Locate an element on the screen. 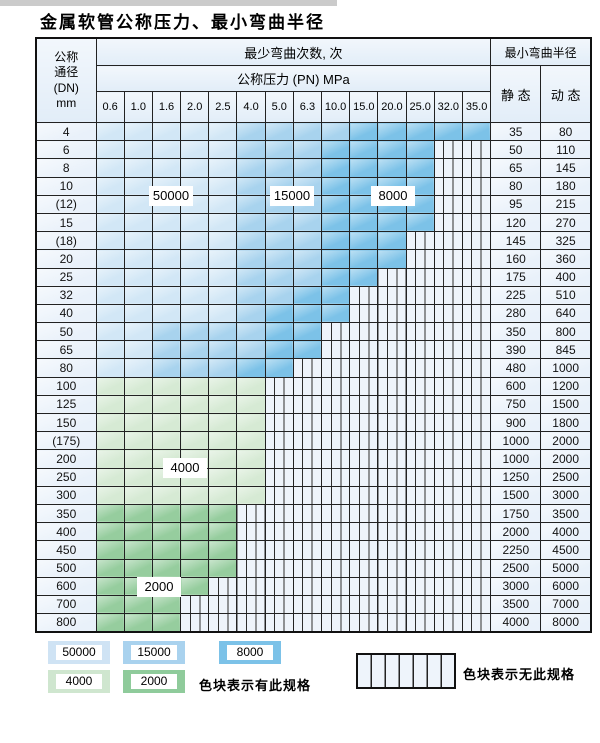 The height and width of the screenshot is (743, 600). table-row-dn-400: 400 2000 4000 is located at coordinates (313, 532).